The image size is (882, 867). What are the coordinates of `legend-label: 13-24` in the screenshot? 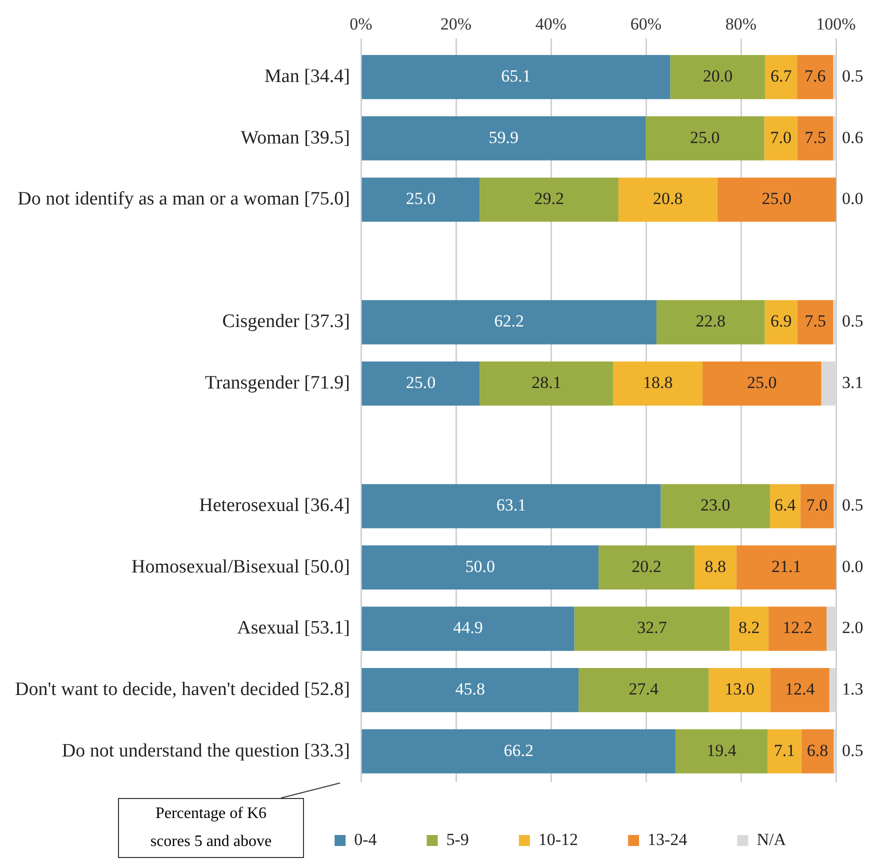 It's located at (668, 839).